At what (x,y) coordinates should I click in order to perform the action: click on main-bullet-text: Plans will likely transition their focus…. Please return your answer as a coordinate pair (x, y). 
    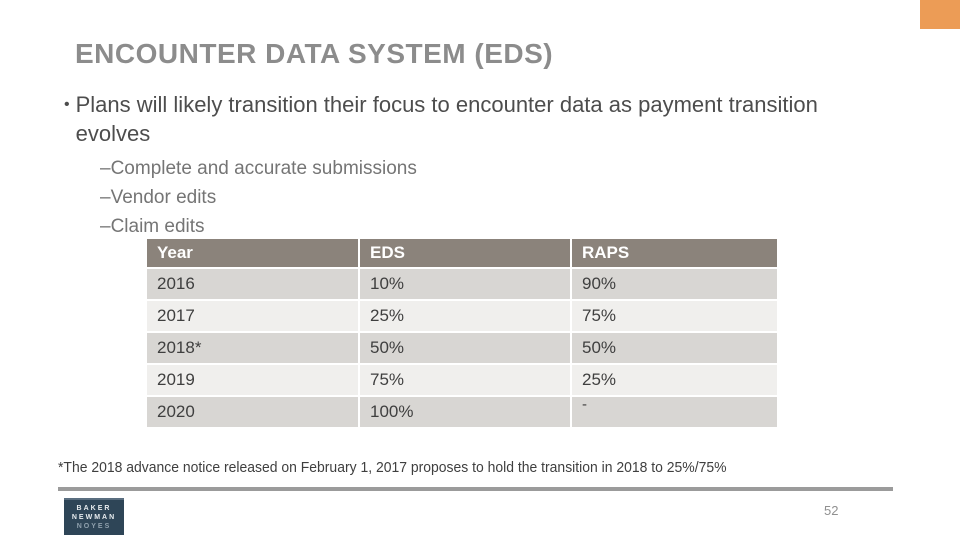
    Looking at the image, I should click on (446, 119).